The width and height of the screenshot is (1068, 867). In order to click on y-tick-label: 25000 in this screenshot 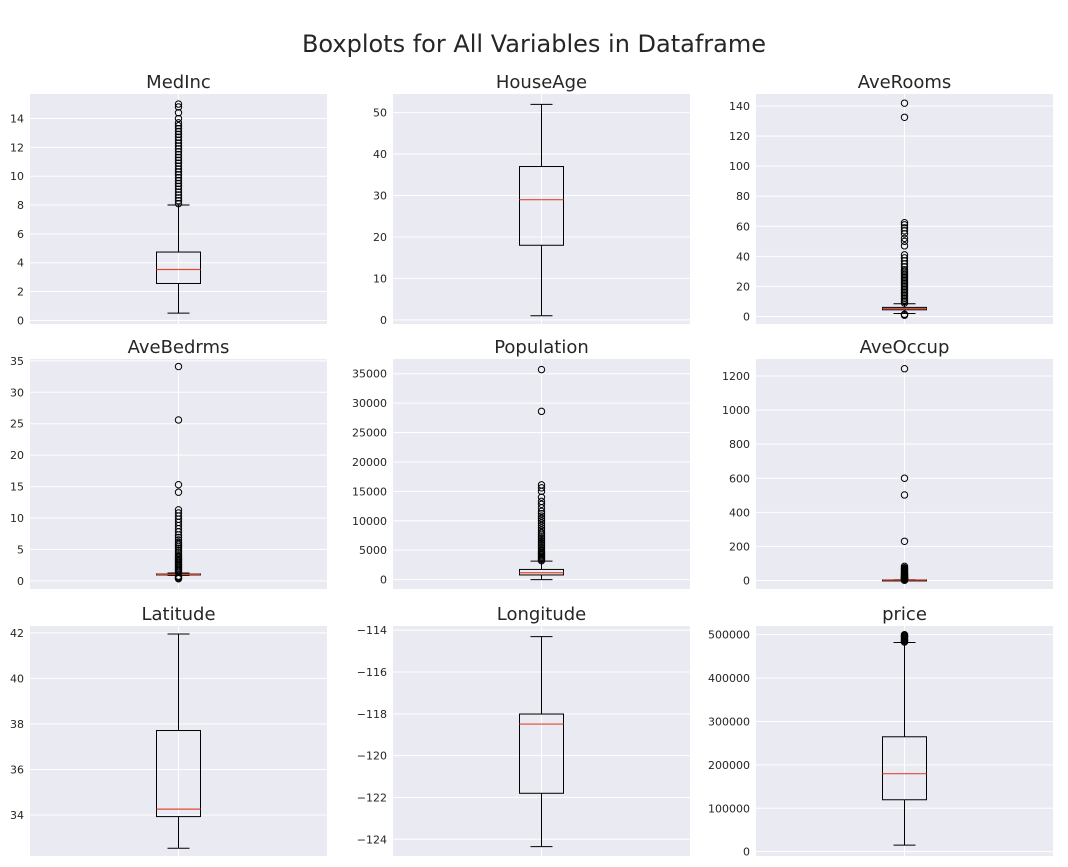, I will do `click(369, 433)`.